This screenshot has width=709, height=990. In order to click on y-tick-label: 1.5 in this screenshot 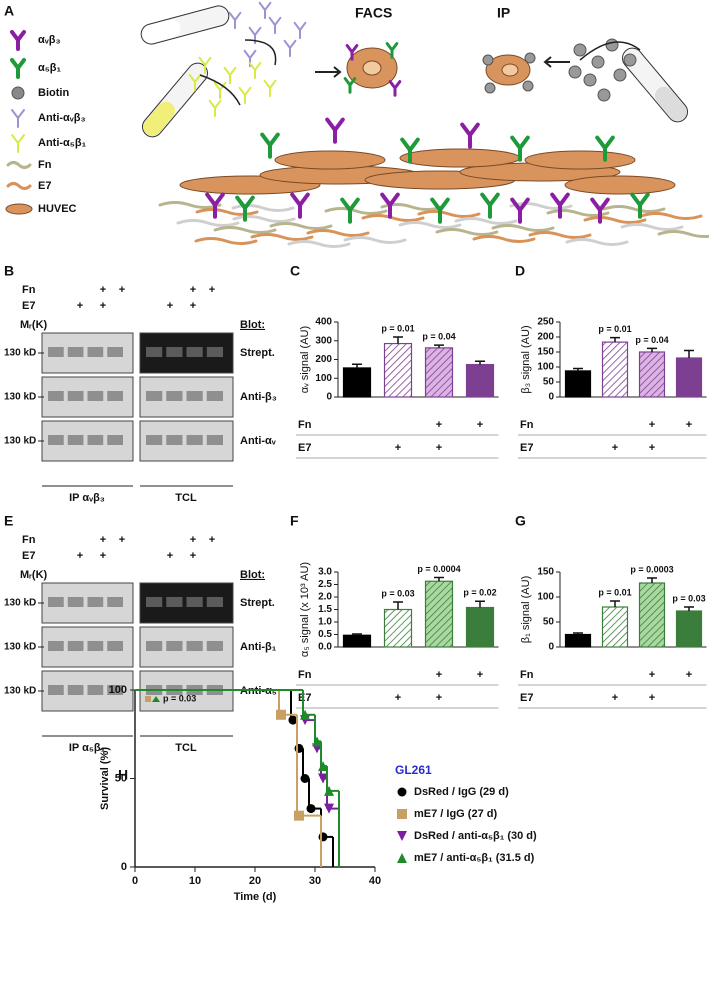, I will do `click(325, 609)`.